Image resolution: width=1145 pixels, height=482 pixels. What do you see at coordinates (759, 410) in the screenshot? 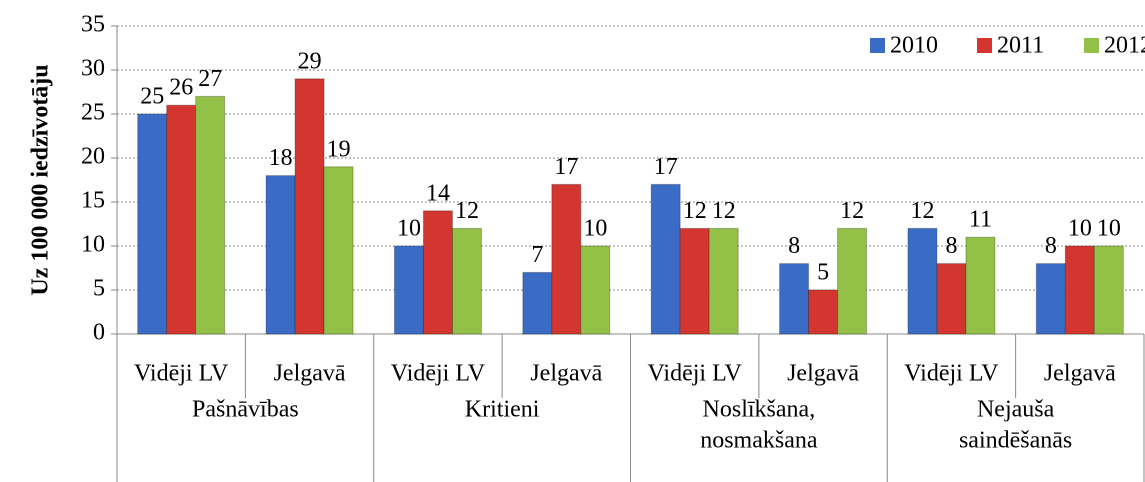
I see `group-label: Noslīkšana,` at bounding box center [759, 410].